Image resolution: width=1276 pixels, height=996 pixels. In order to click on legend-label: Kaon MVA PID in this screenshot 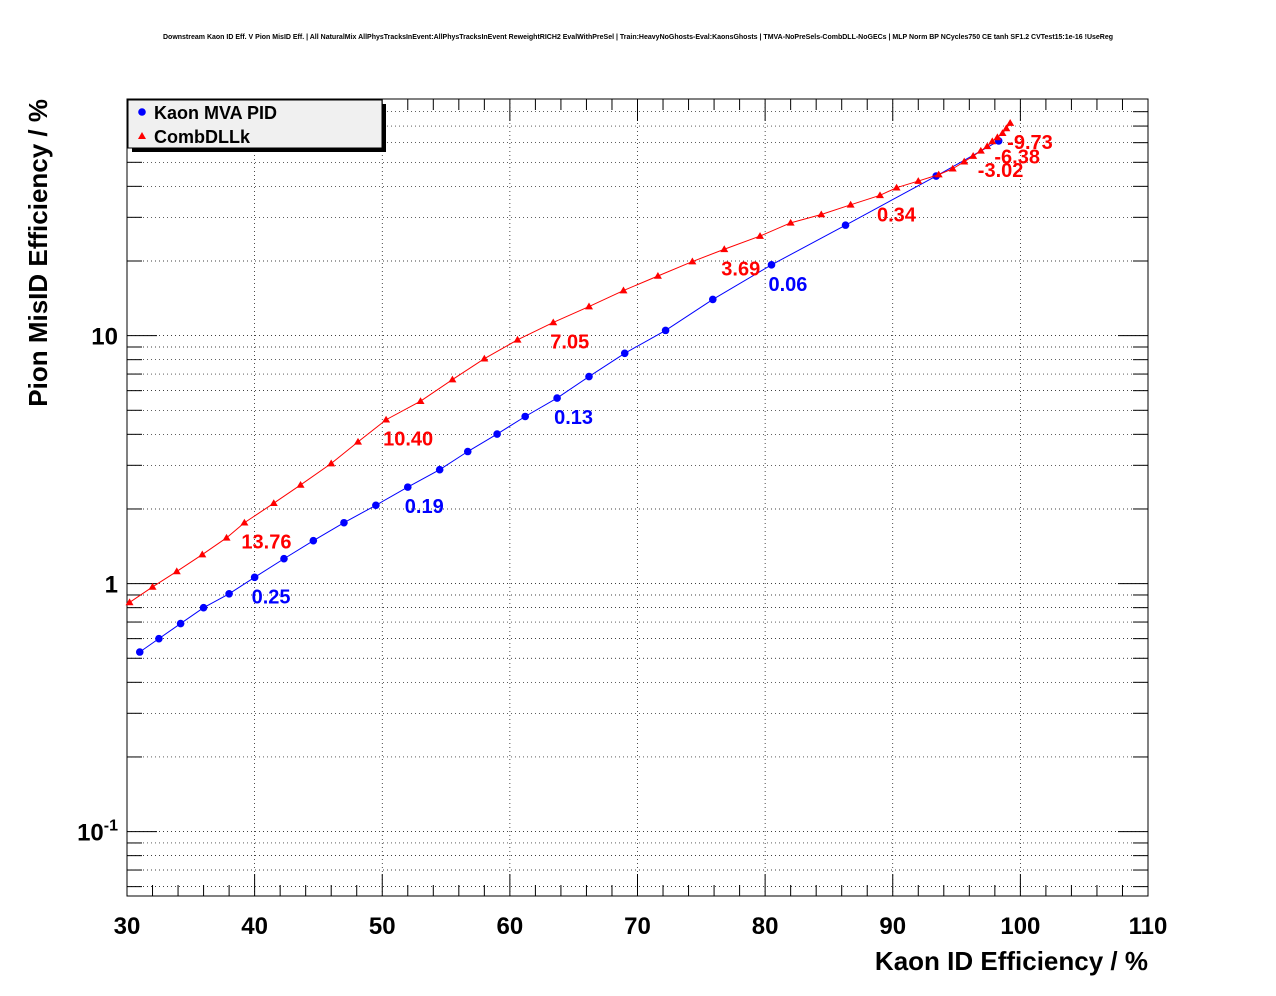, I will do `click(215, 113)`.